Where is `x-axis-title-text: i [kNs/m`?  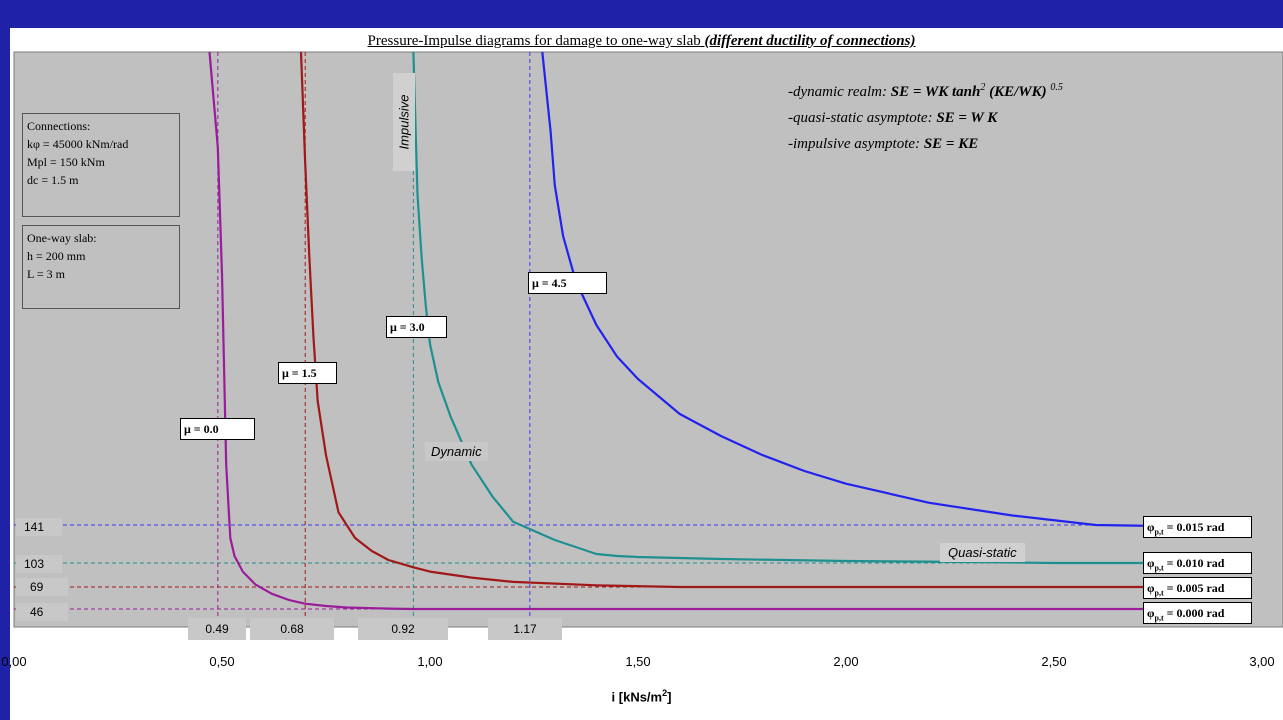
x-axis-title-text: i [kNs/m is located at coordinates (637, 697).